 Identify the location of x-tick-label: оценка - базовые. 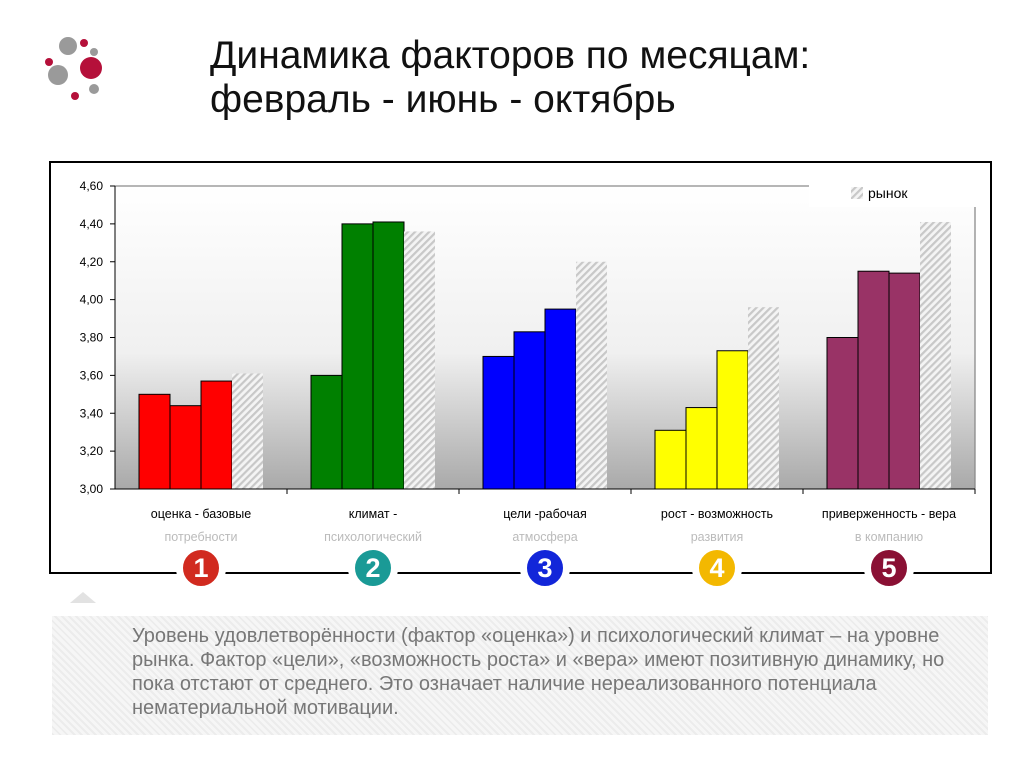
(201, 514).